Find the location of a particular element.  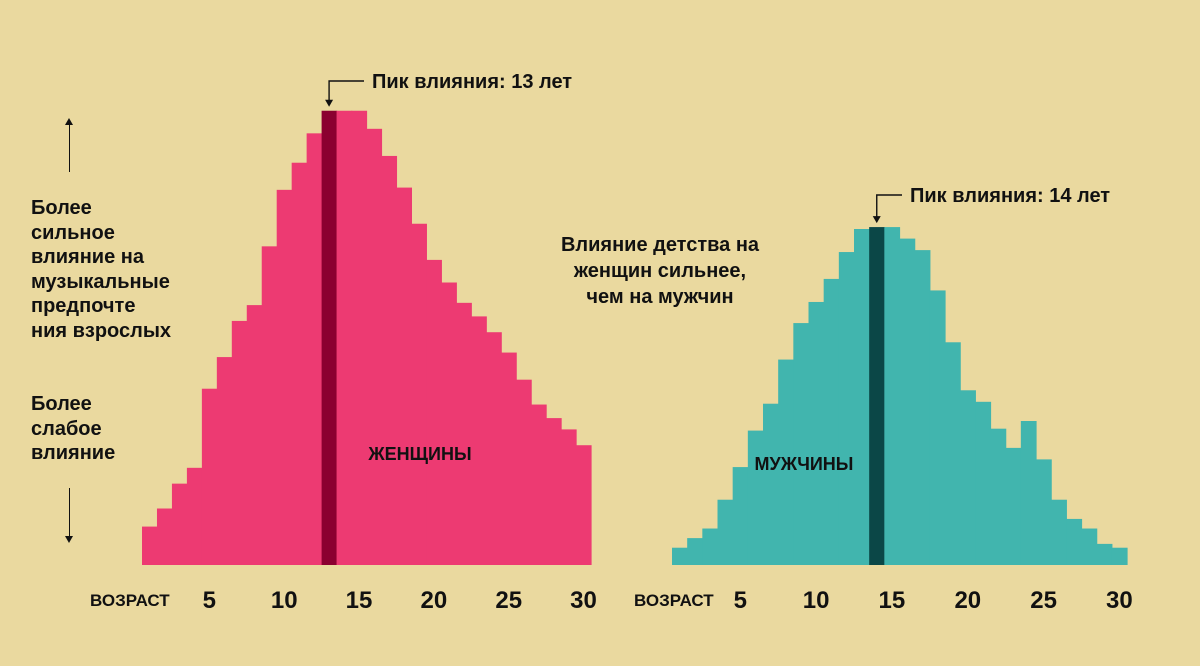

women-tick-20: 20 is located at coordinates (434, 600).